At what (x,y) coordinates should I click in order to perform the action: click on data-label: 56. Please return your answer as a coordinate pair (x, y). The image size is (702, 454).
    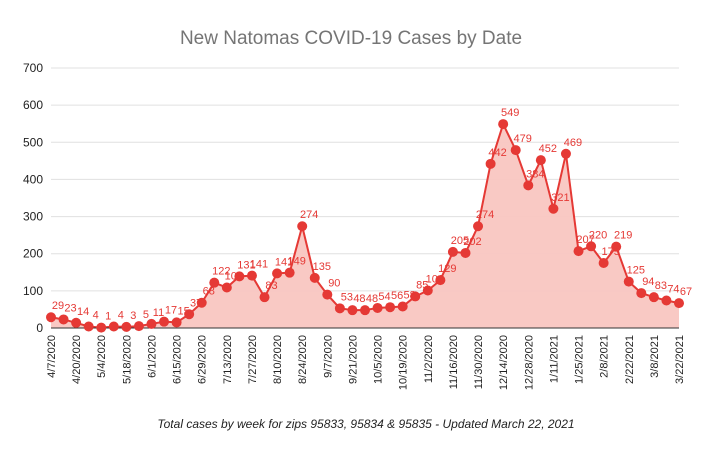
    Looking at the image, I should click on (397, 296).